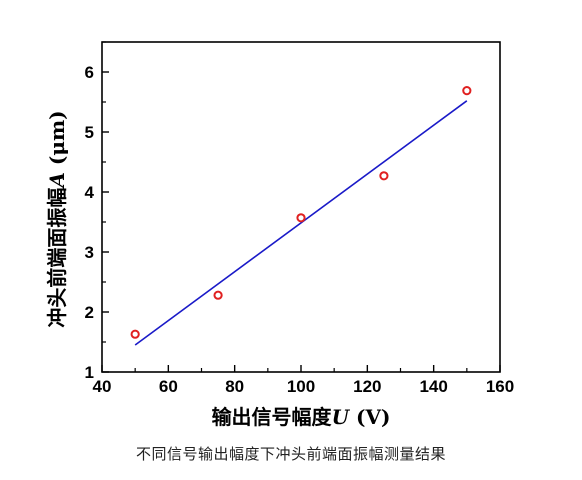 The image size is (582, 480). Describe the element at coordinates (168, 386) in the screenshot. I see `x-tick-label: 60` at that location.